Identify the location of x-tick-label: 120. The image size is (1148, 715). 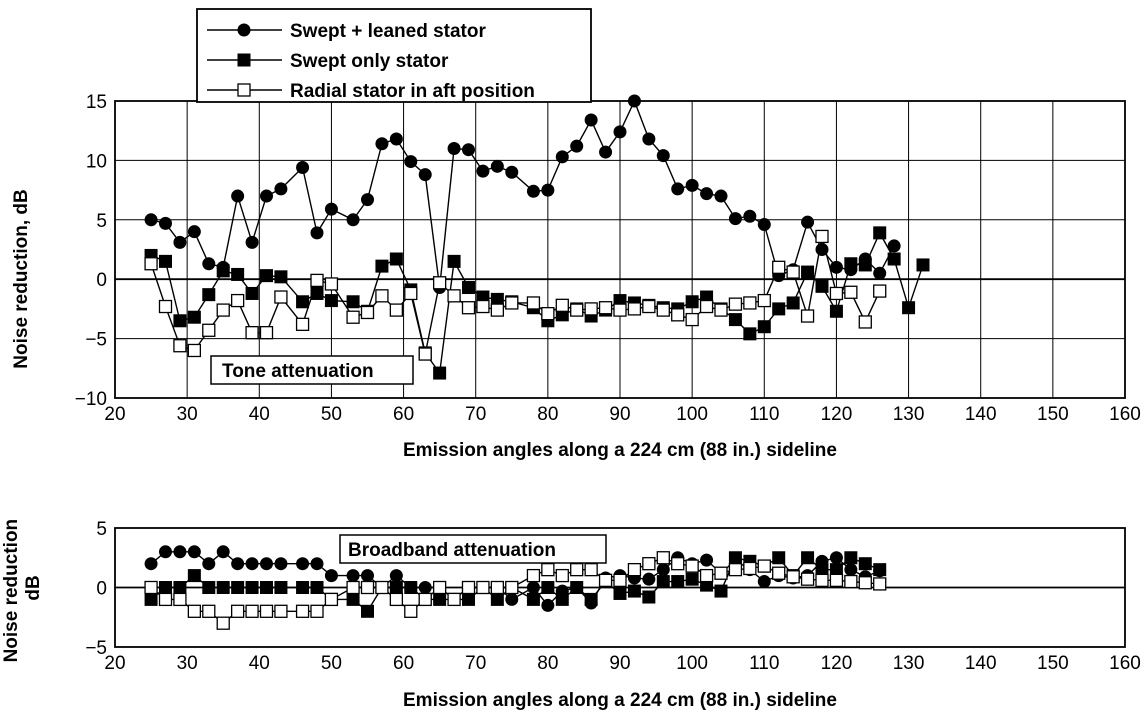
(837, 663).